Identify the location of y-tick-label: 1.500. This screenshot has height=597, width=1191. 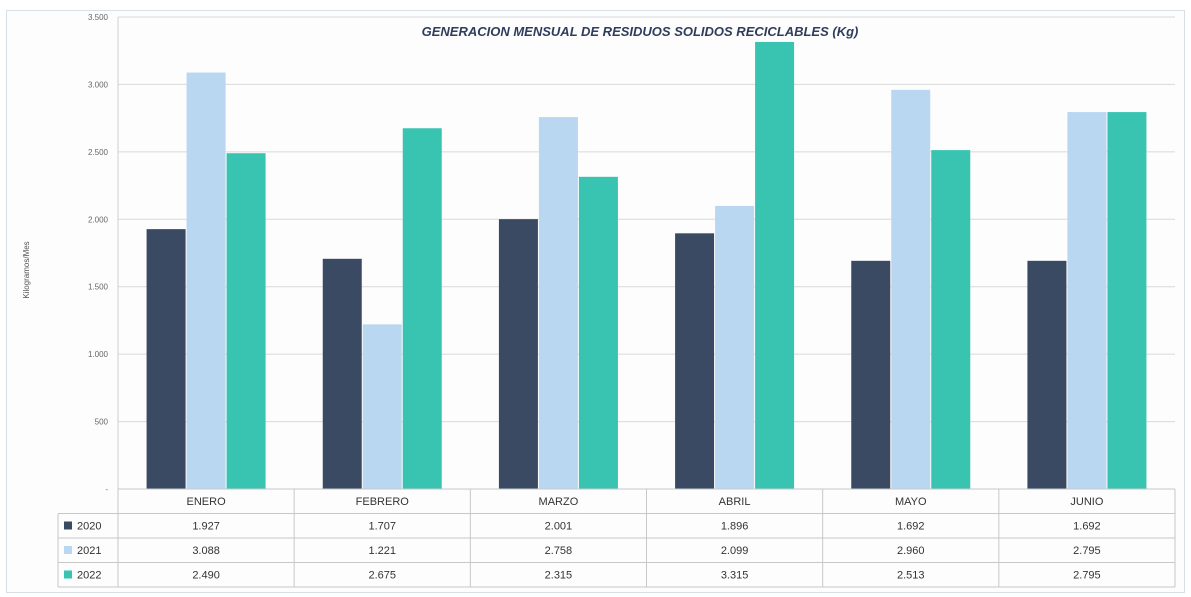
(98, 287).